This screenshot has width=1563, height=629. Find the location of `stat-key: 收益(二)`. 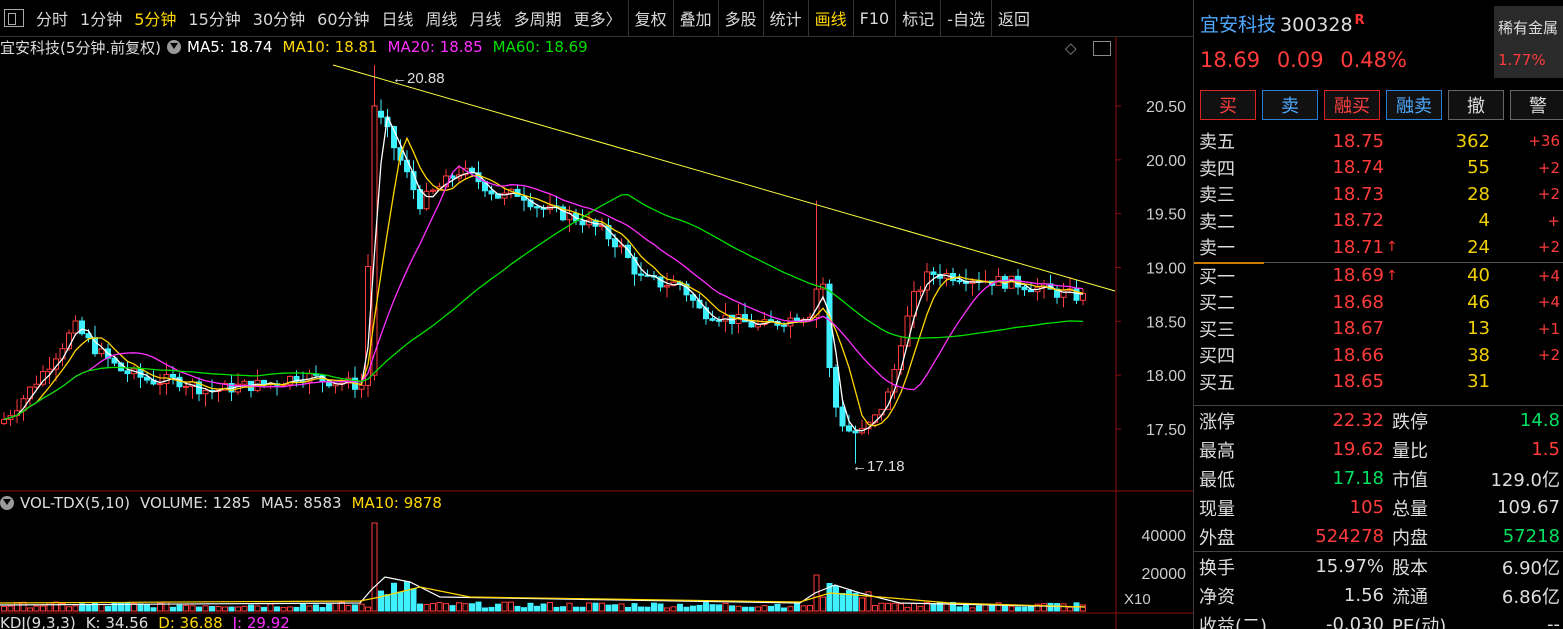

stat-key: 收益(二) is located at coordinates (1233, 622).